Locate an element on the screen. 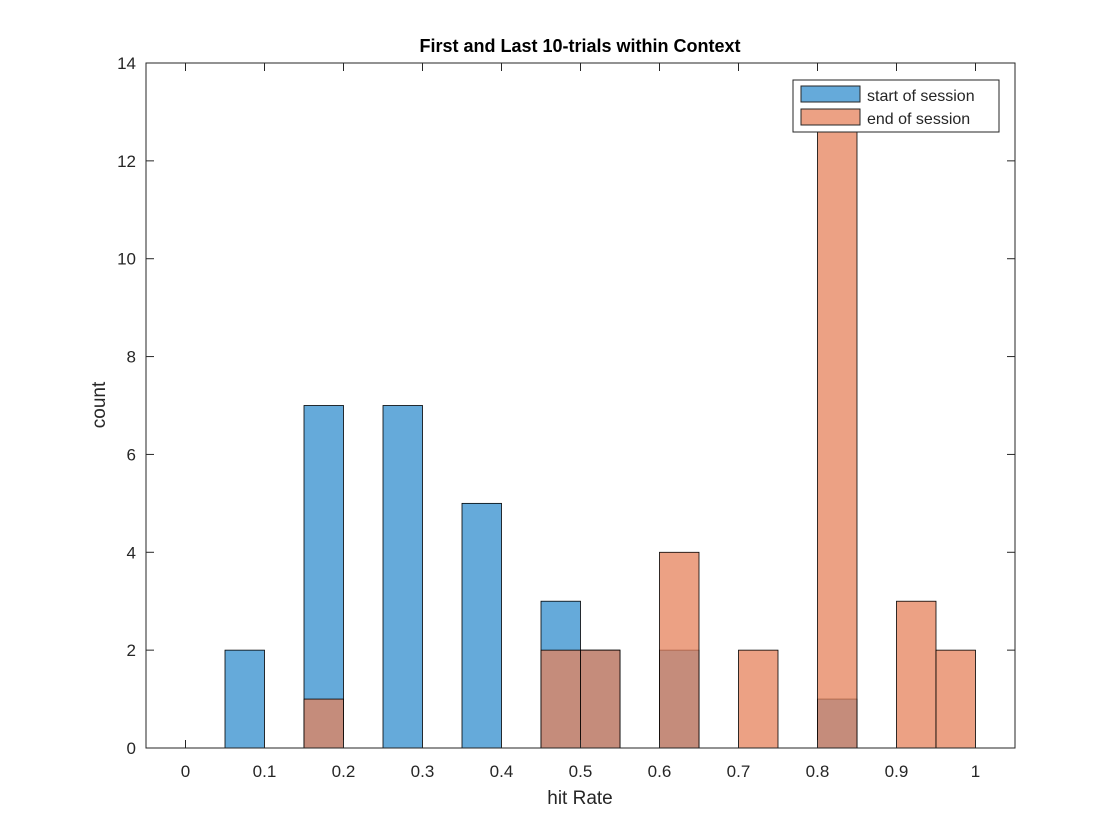  x-tick-label: 0.5 is located at coordinates (581, 771).